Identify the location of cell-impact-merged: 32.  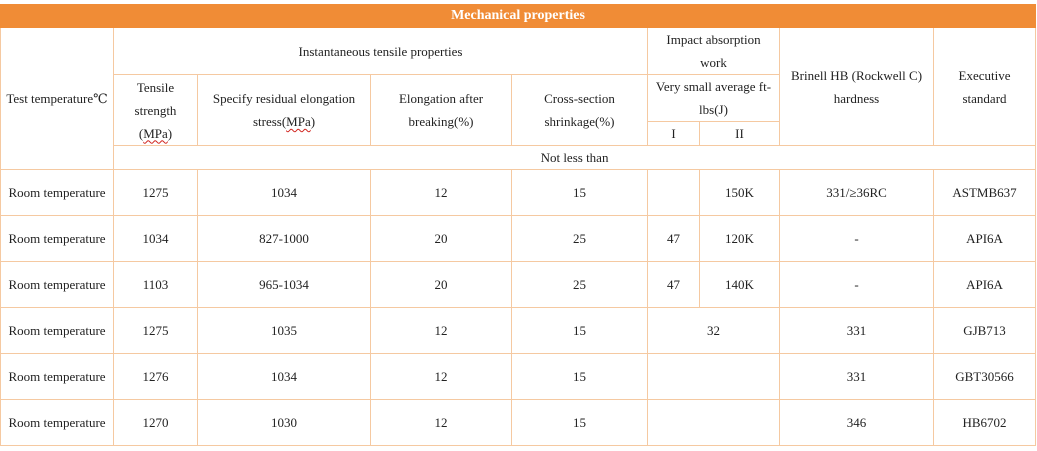
(713, 330).